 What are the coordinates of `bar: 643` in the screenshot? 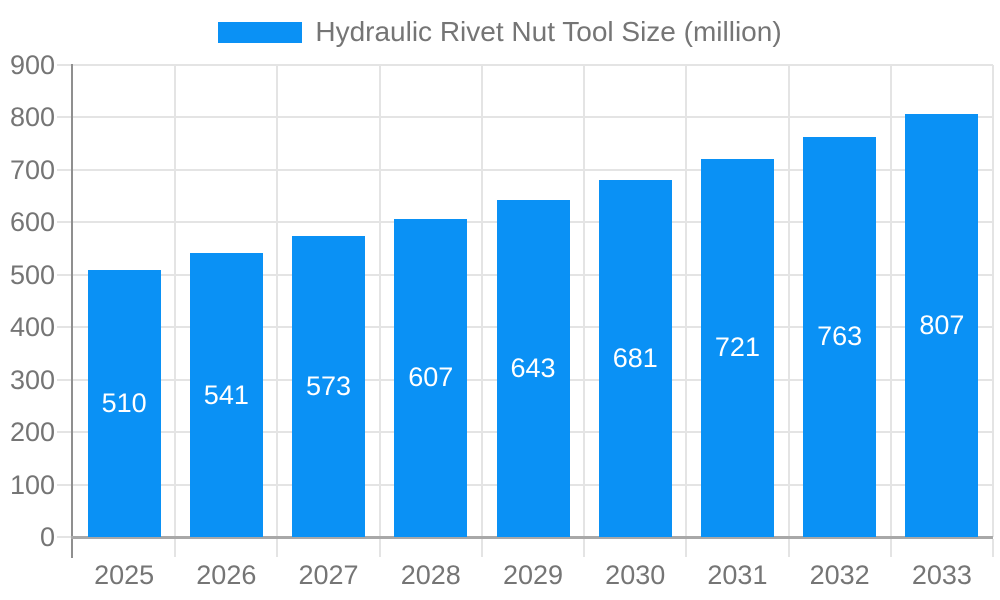 It's located at (533, 368).